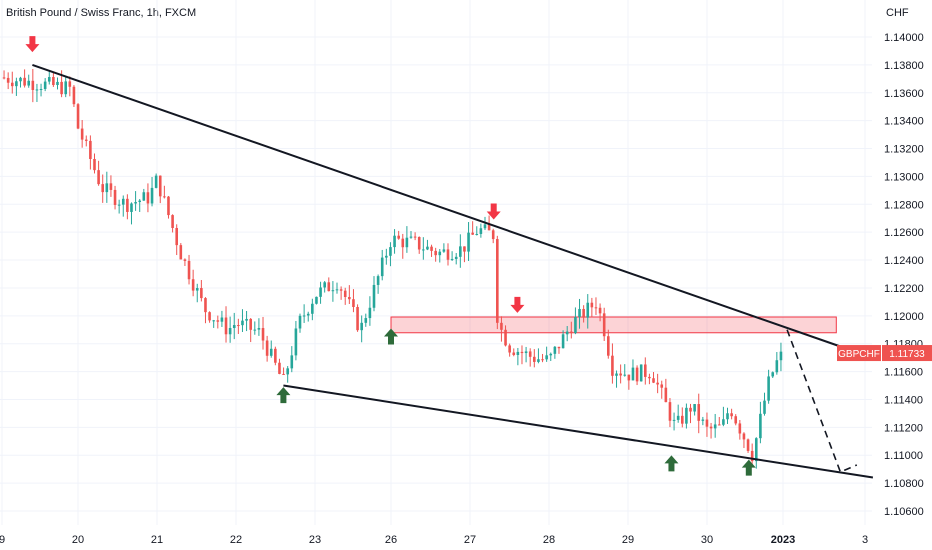  What do you see at coordinates (904, 261) in the screenshot?
I see `y-tick-label: 1.12400` at bounding box center [904, 261].